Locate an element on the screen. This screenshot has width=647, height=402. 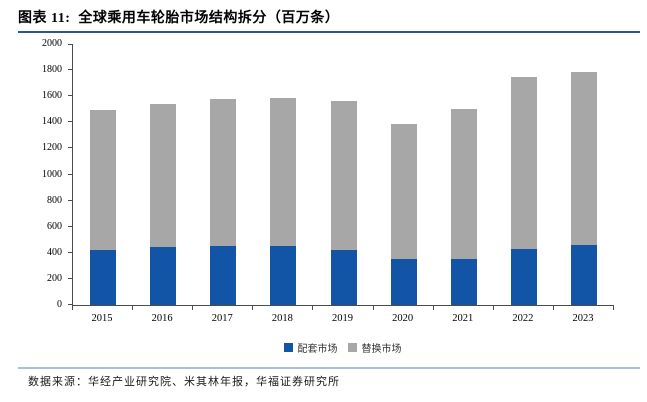
x-axis-label: 2018 is located at coordinates (282, 318).